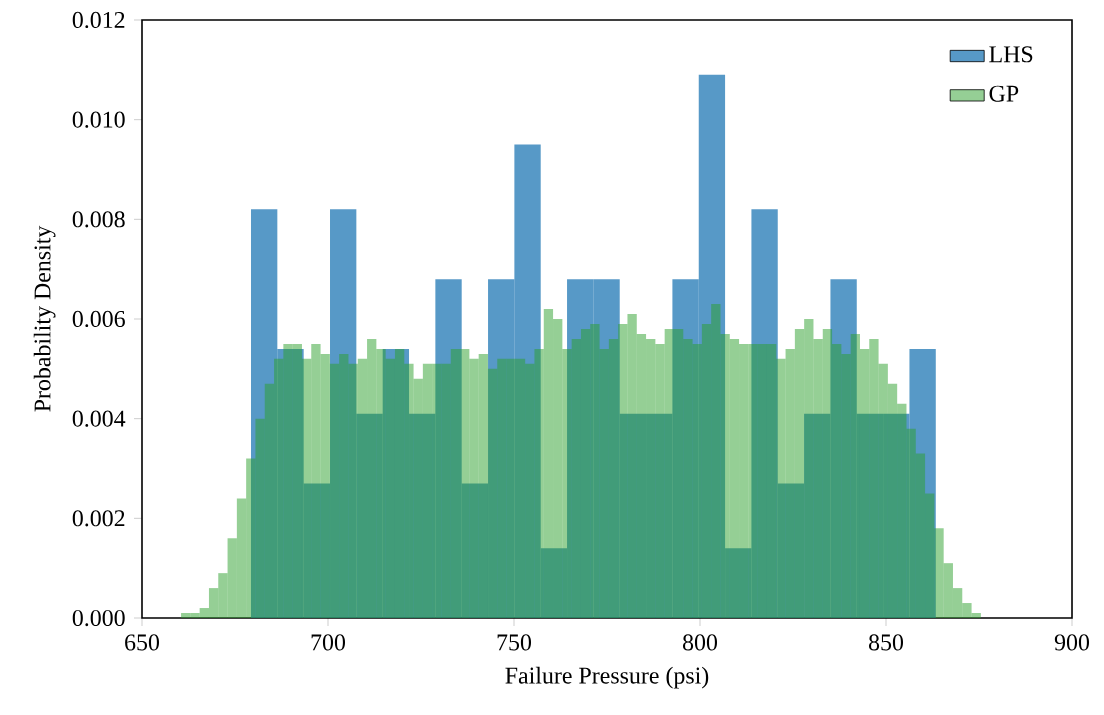 The height and width of the screenshot is (715, 1104). I want to click on y-tick-label: 0.006, so click(98, 319).